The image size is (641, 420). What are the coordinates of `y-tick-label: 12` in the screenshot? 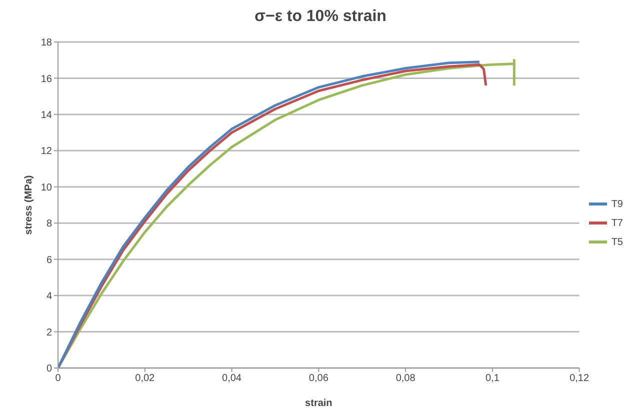 It's located at (46, 152).